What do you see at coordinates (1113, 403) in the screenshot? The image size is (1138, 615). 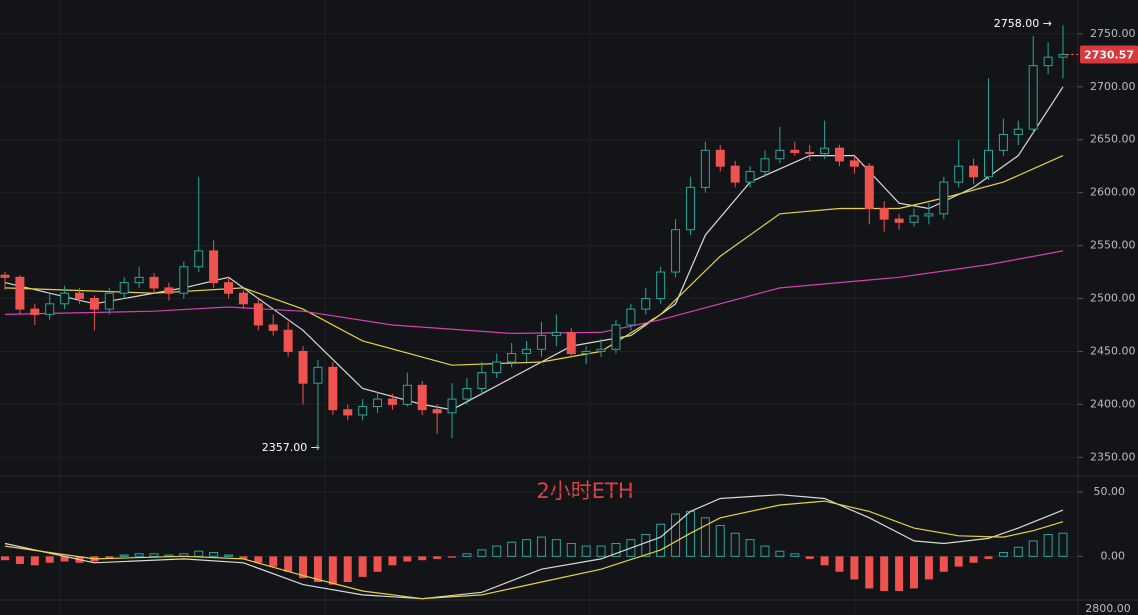 I see `y-tick-label: 2400.00` at bounding box center [1113, 403].